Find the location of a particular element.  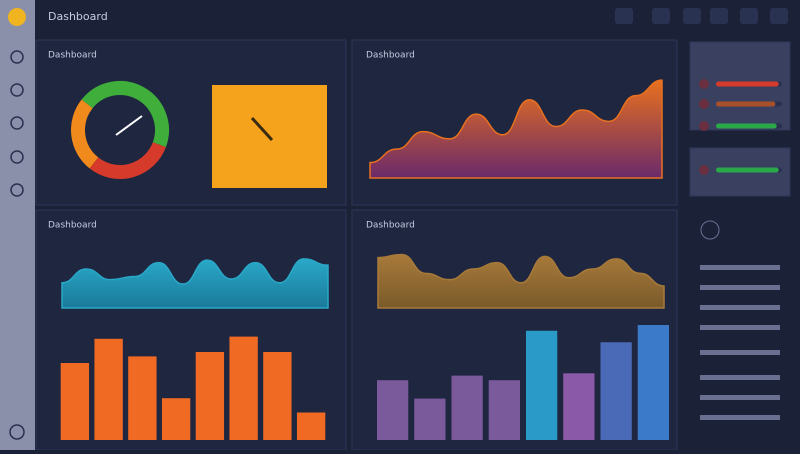

kpi-arrow is located at coordinates (262, 129).